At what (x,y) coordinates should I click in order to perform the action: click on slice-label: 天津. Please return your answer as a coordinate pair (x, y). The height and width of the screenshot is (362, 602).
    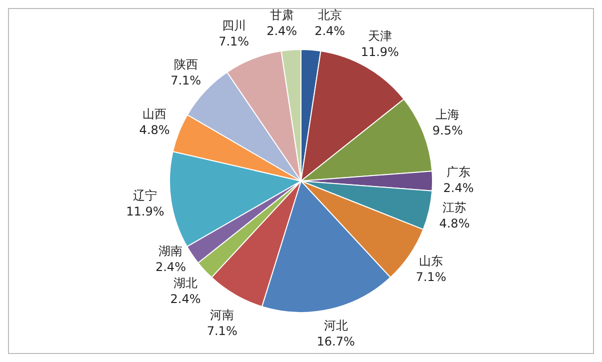
    Looking at the image, I should click on (380, 35).